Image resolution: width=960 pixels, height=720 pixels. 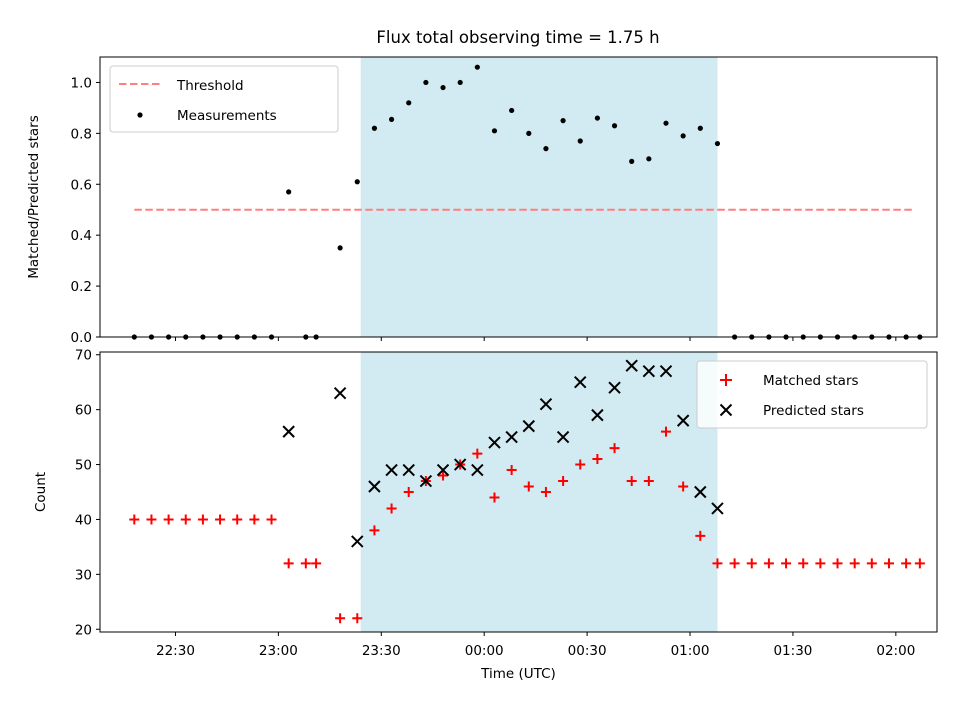 What do you see at coordinates (81, 83) in the screenshot?
I see `y-tick-label: 1.0` at bounding box center [81, 83].